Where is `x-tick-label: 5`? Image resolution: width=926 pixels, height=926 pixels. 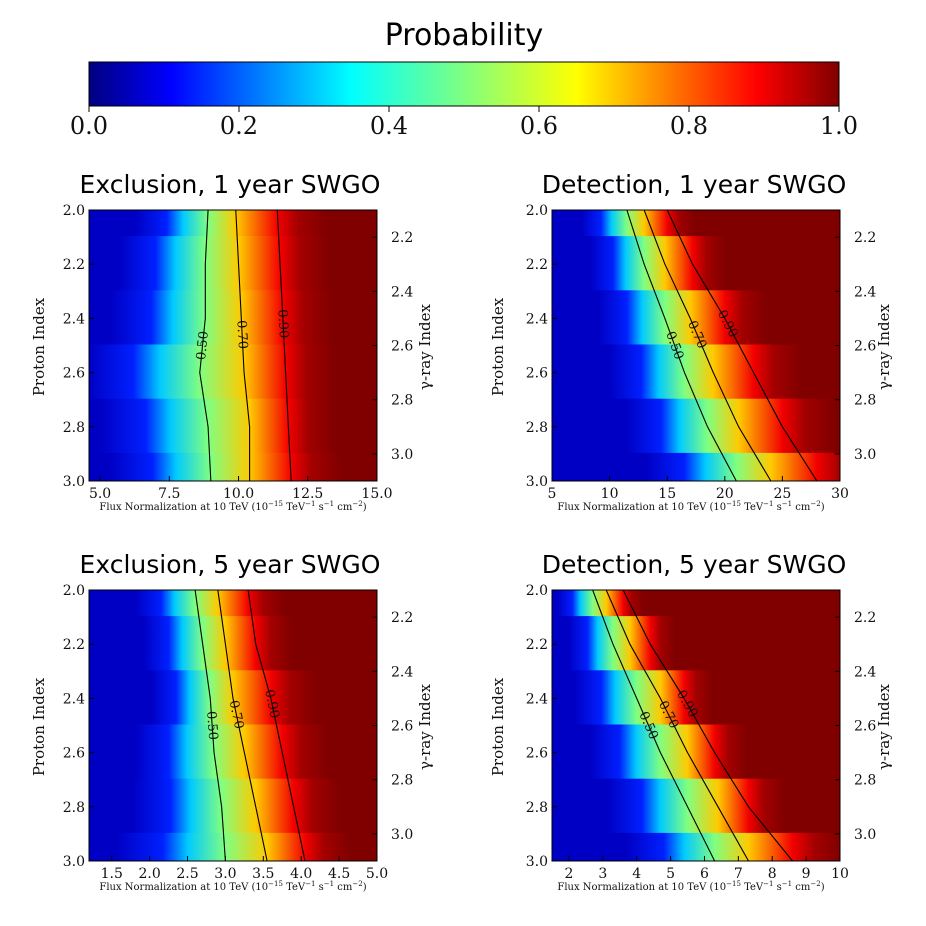 x-tick-label: 5 is located at coordinates (552, 494).